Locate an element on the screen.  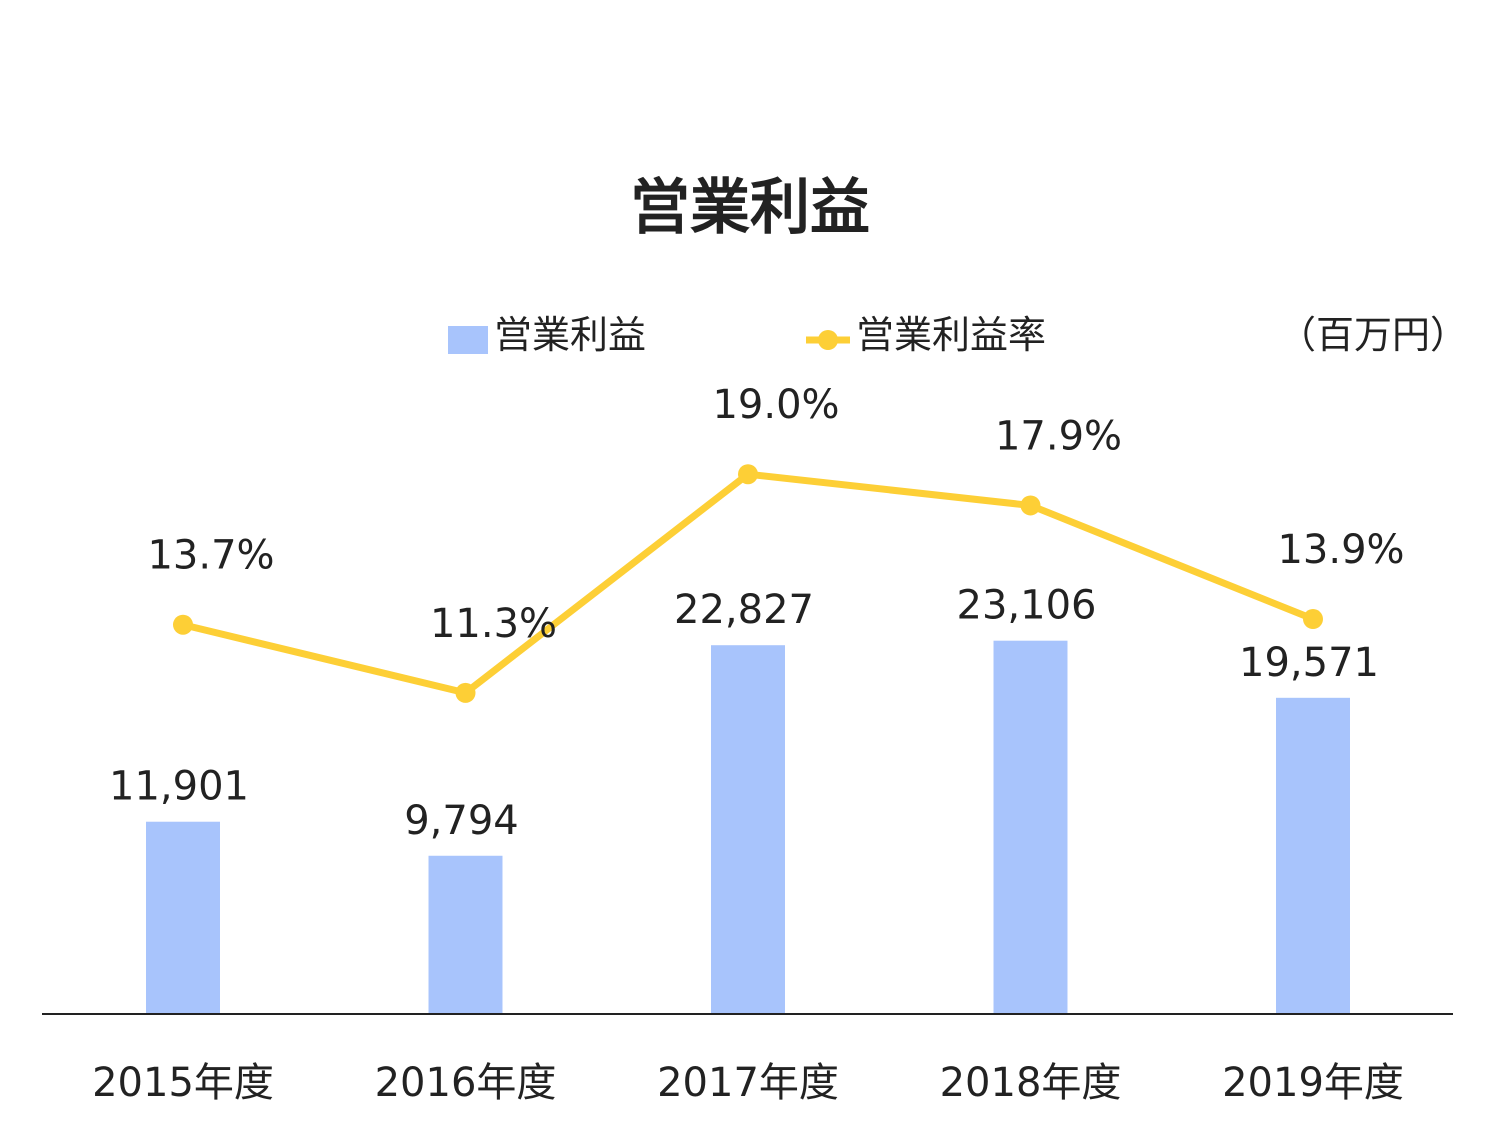
bar-value-label: 11,901 is located at coordinates (179, 787).